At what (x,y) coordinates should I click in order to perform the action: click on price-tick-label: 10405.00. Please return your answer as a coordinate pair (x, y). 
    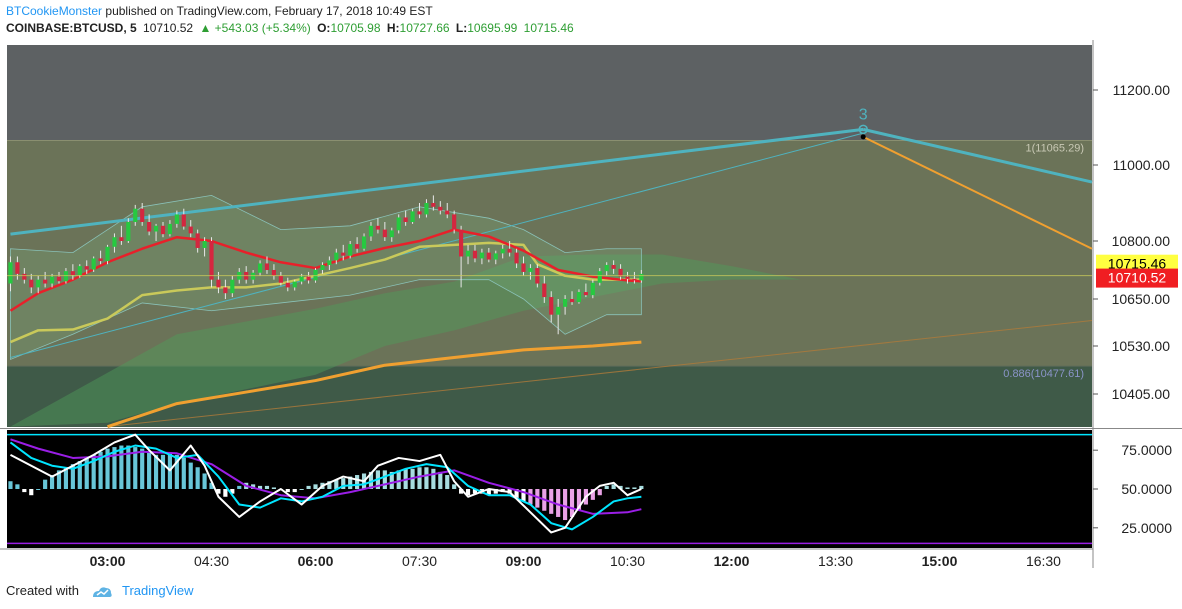
    Looking at the image, I should click on (1141, 394).